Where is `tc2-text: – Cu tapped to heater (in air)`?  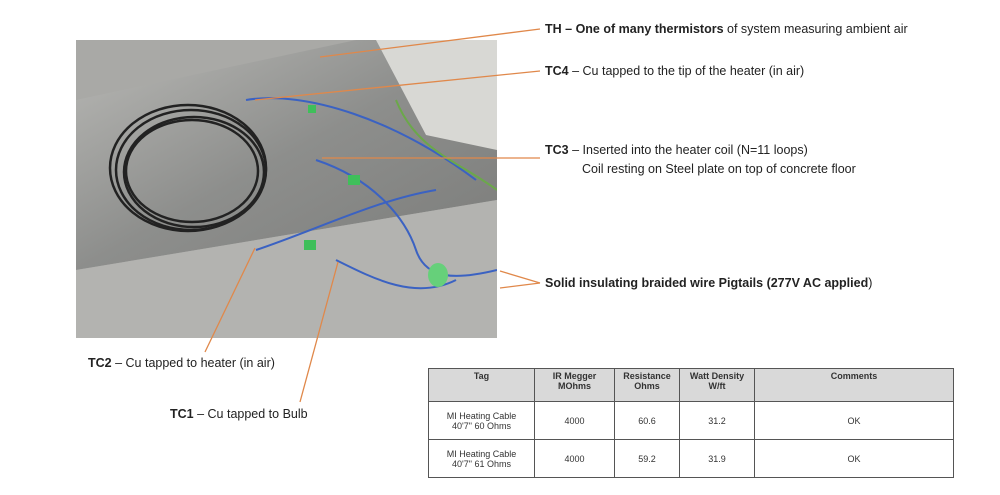 tc2-text: – Cu tapped to heater (in air) is located at coordinates (193, 363).